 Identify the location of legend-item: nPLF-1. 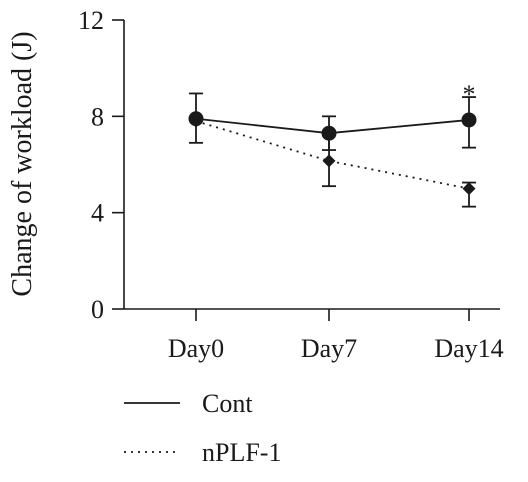
(202, 452).